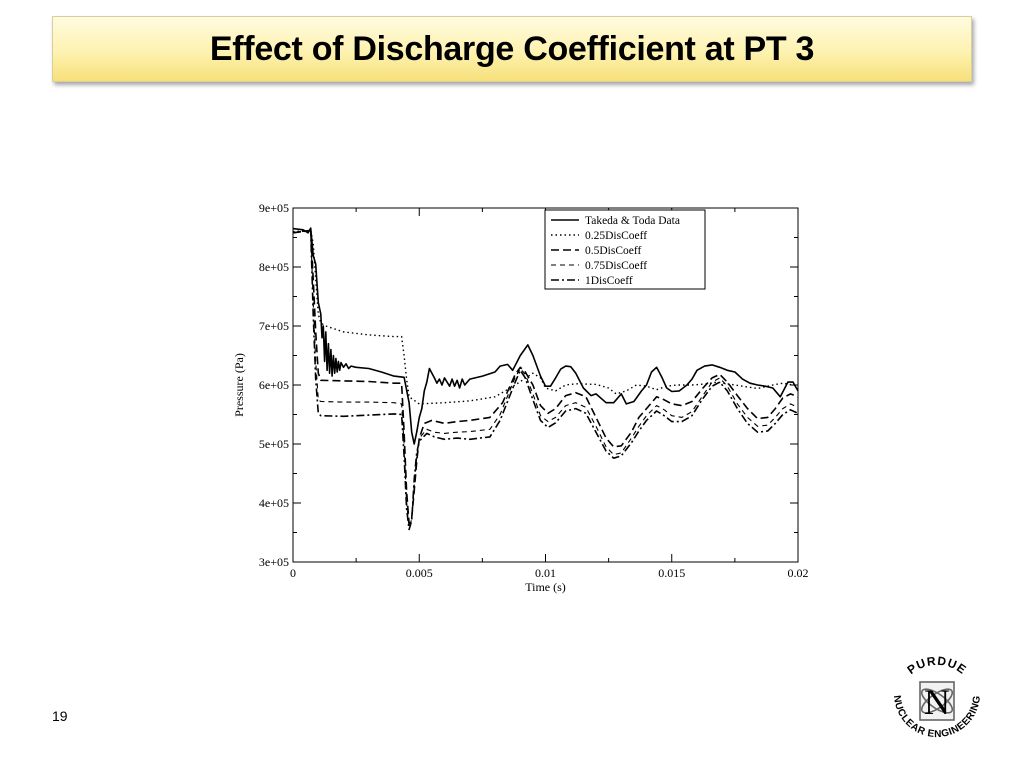 This screenshot has width=1024, height=773. I want to click on y-tick-label: 7e+05, so click(274, 326).